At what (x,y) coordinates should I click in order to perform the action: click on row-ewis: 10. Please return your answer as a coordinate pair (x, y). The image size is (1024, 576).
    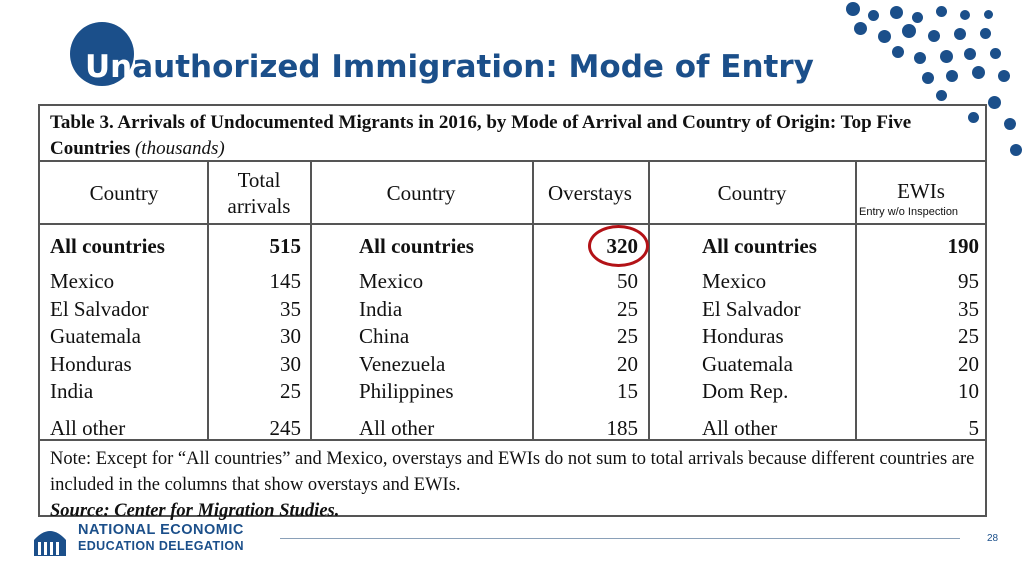
    Looking at the image, I should click on (968, 391).